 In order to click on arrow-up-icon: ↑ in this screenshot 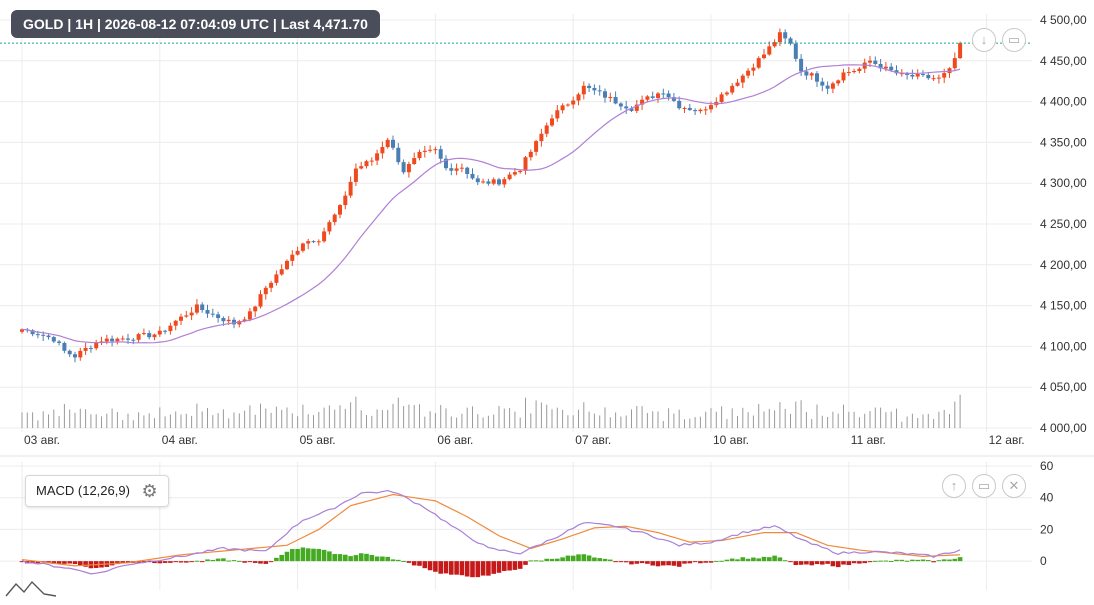, I will do `click(954, 485)`.